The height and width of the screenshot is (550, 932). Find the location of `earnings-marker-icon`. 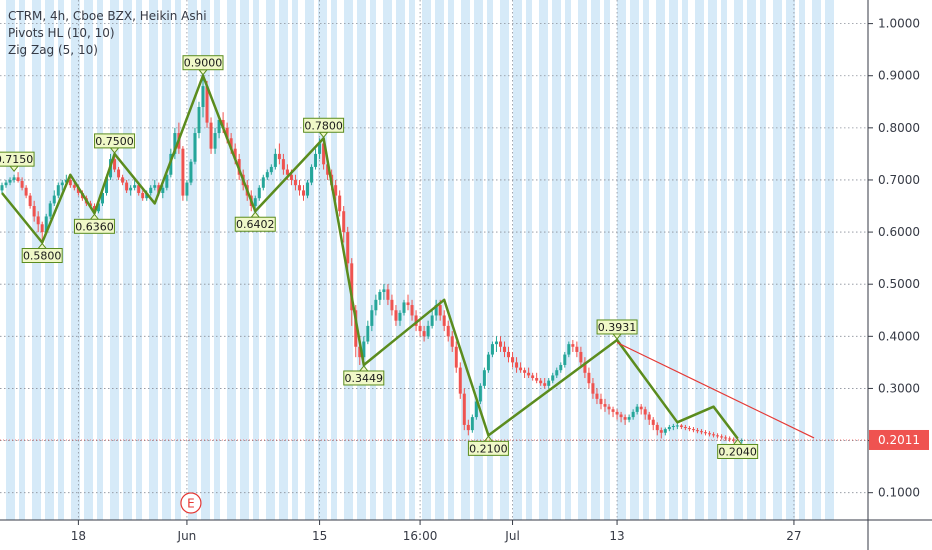

earnings-marker-icon is located at coordinates (191, 503).